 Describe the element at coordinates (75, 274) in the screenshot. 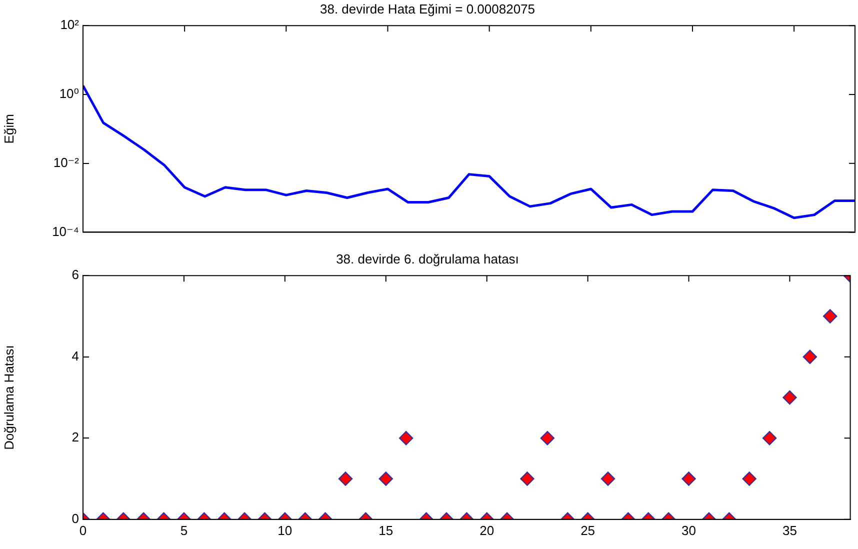

I see `y-tick-label: 6` at that location.